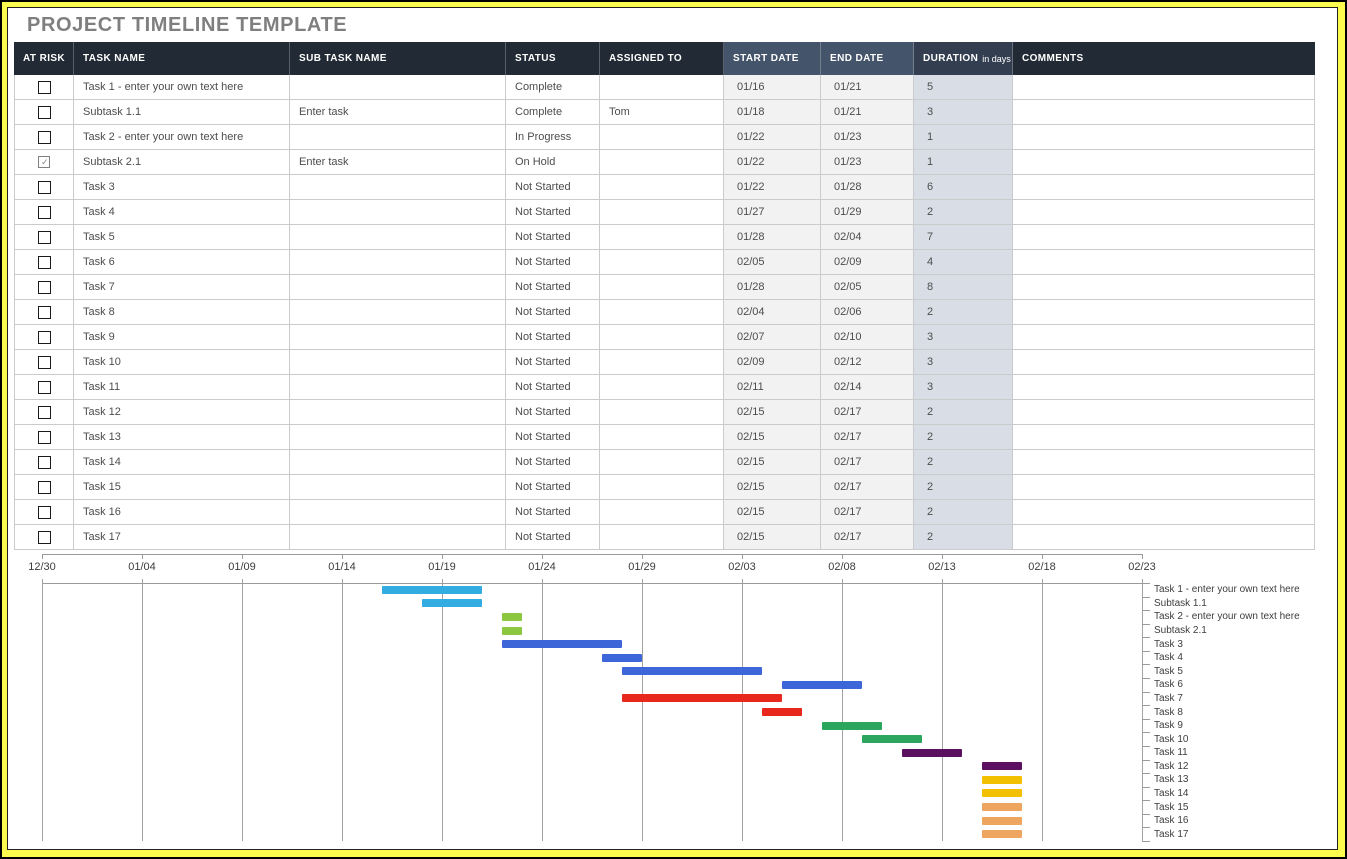 This screenshot has height=859, width=1347. Describe the element at coordinates (772, 237) in the screenshot. I see `start-date-cell: 01/28` at that location.